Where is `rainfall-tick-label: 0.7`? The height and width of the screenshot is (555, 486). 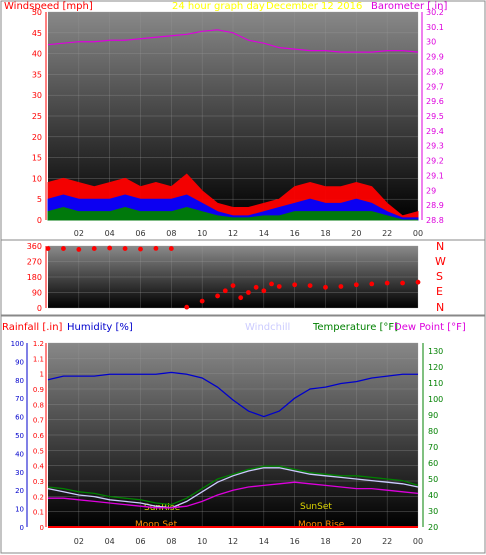 rainfall-tick-label: 0.7 is located at coordinates (38, 421).